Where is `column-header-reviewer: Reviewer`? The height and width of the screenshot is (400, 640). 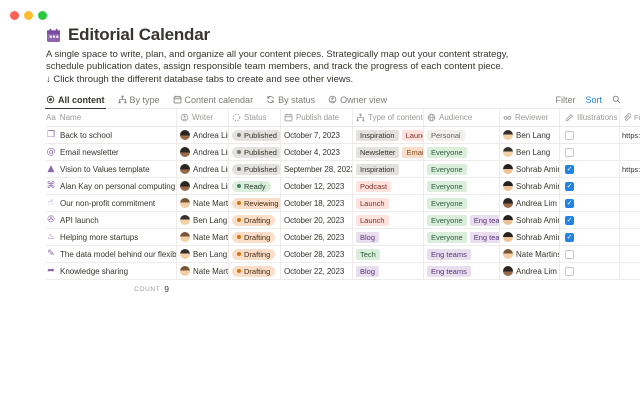 column-header-reviewer: Reviewer is located at coordinates (530, 117).